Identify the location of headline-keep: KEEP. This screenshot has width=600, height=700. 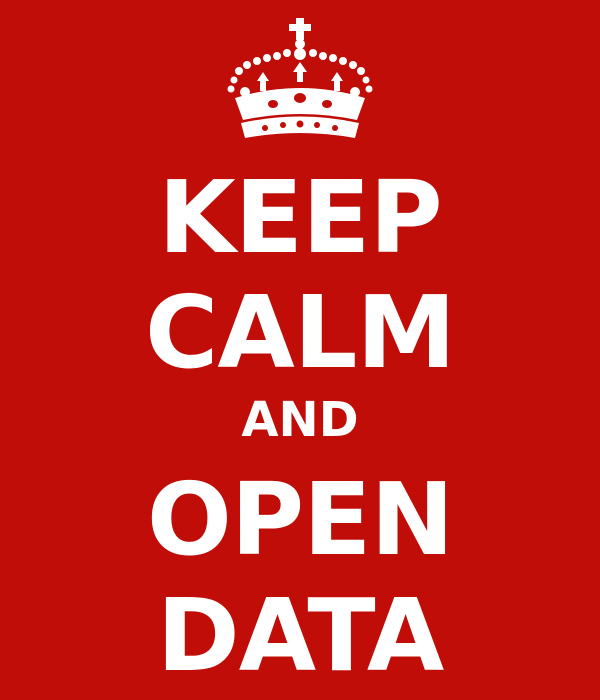
(300, 217).